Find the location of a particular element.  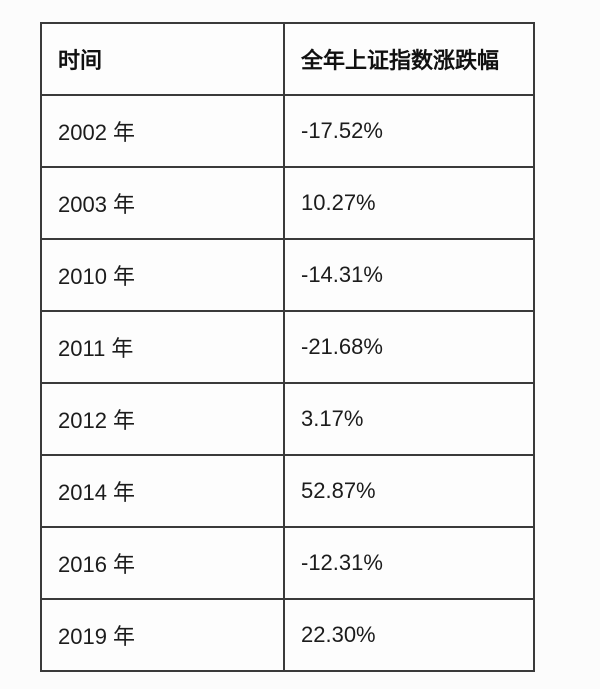

year-cell: 2003 年 is located at coordinates (162, 203).